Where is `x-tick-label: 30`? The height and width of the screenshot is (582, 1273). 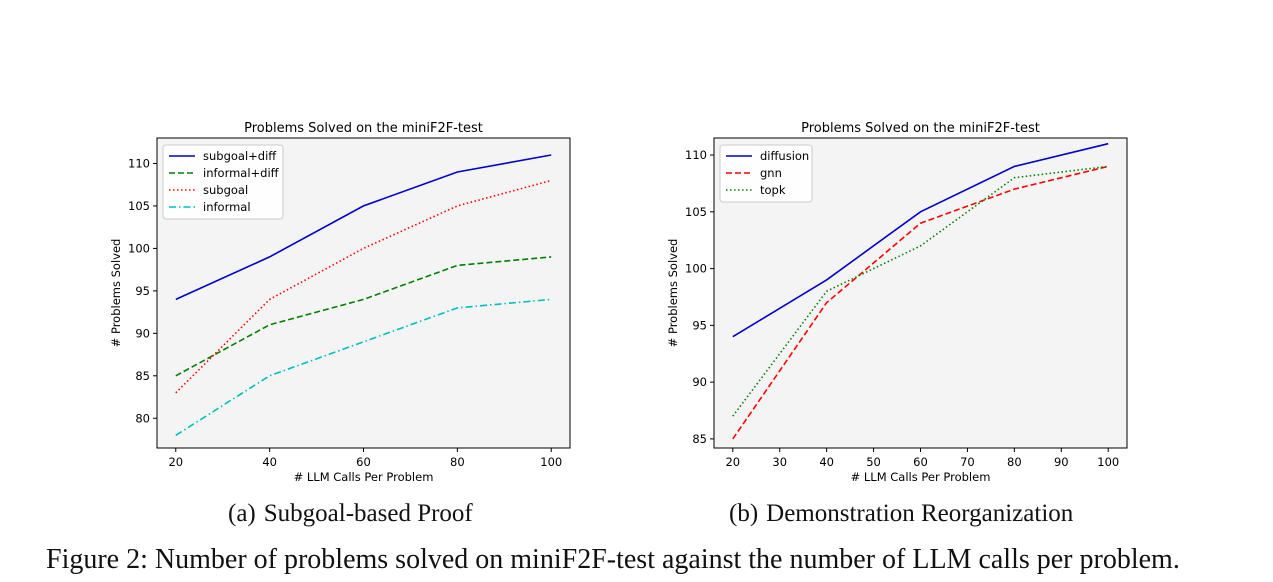 x-tick-label: 30 is located at coordinates (779, 462).